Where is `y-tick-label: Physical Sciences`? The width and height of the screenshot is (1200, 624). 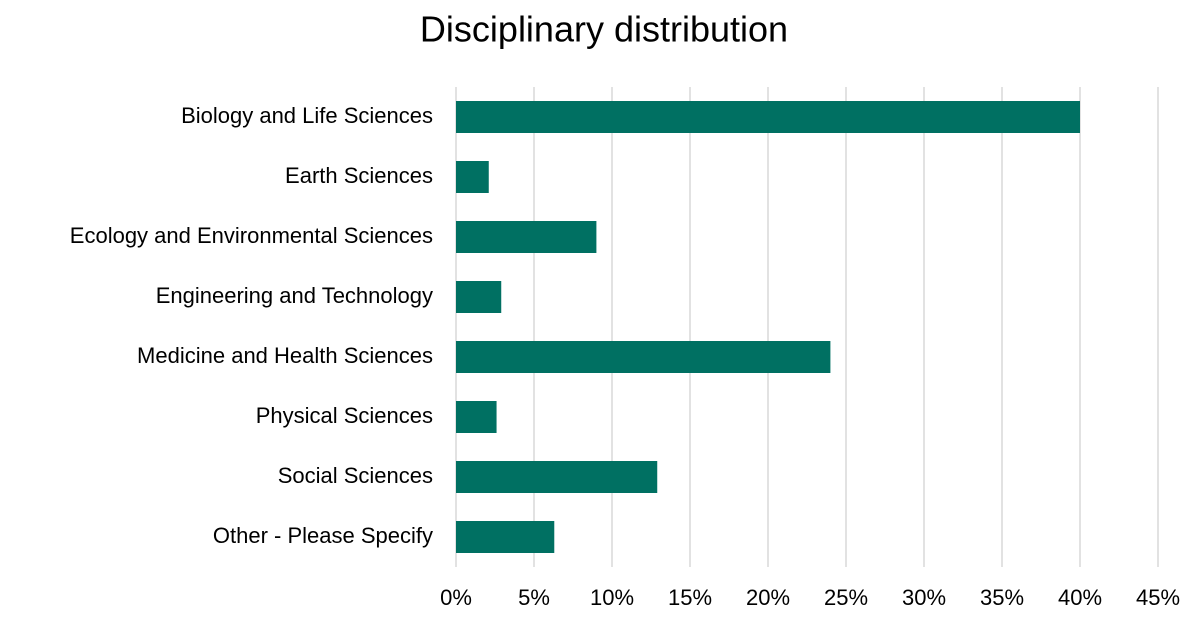 y-tick-label: Physical Sciences is located at coordinates (344, 415).